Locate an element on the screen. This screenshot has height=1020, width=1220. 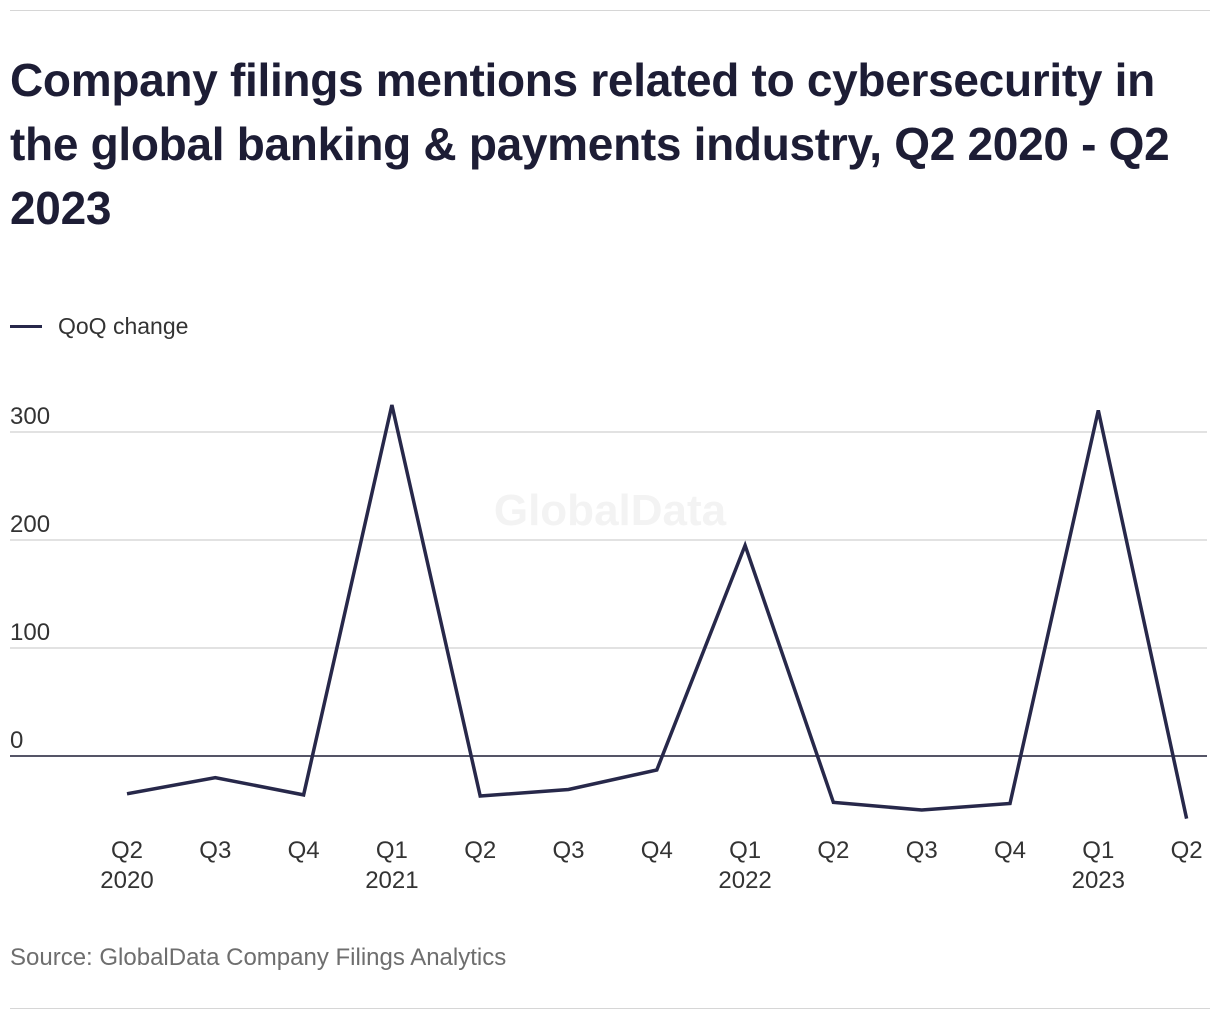
x-tick-year-label: 2022 is located at coordinates (744, 880).